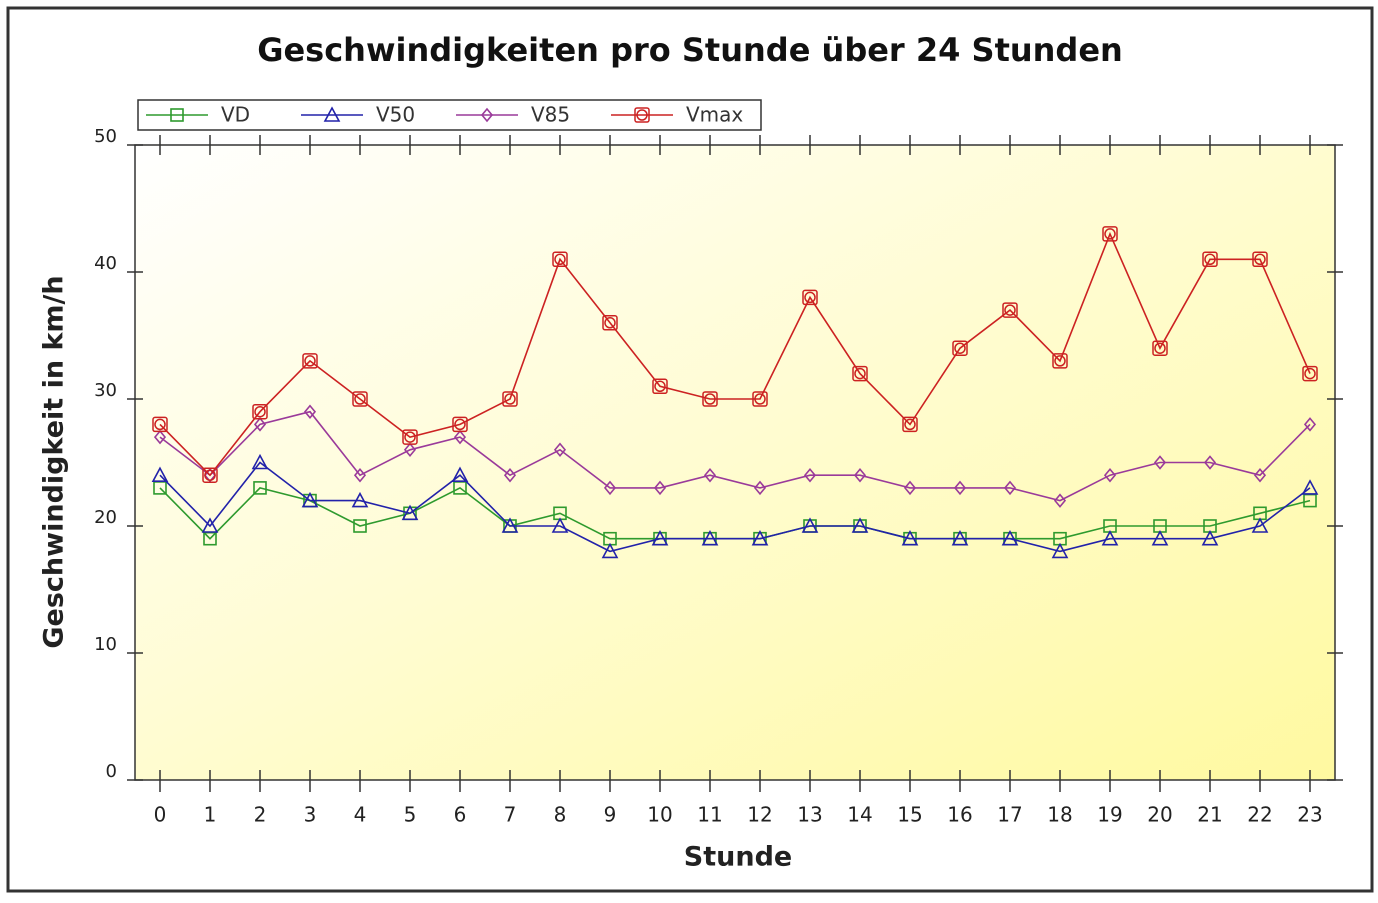  What do you see at coordinates (105, 517) in the screenshot?
I see `y-tick-label: 20` at bounding box center [105, 517].